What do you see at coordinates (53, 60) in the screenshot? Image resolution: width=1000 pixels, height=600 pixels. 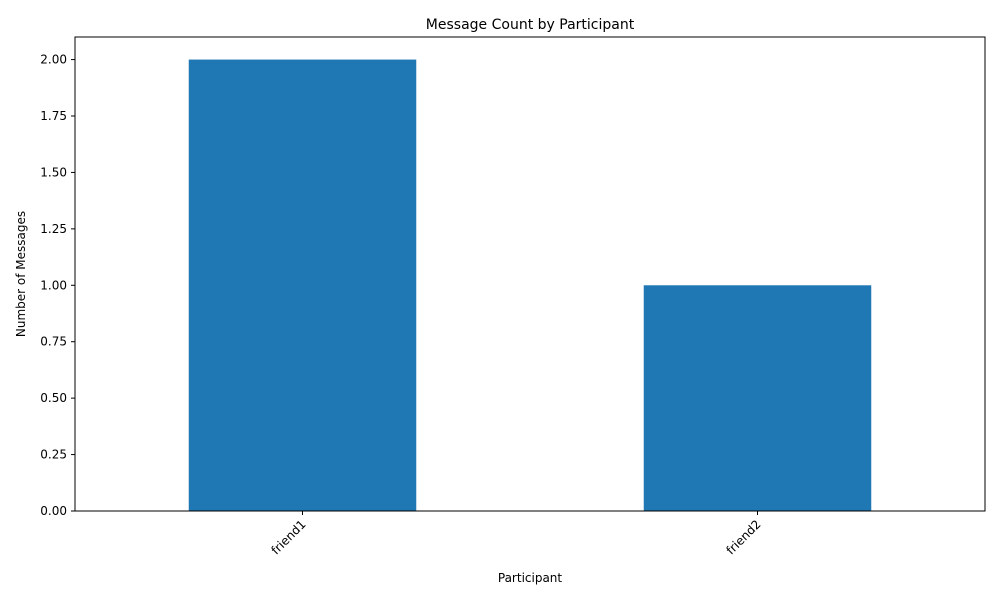 I see `y-tick-label: 2.00` at bounding box center [53, 60].